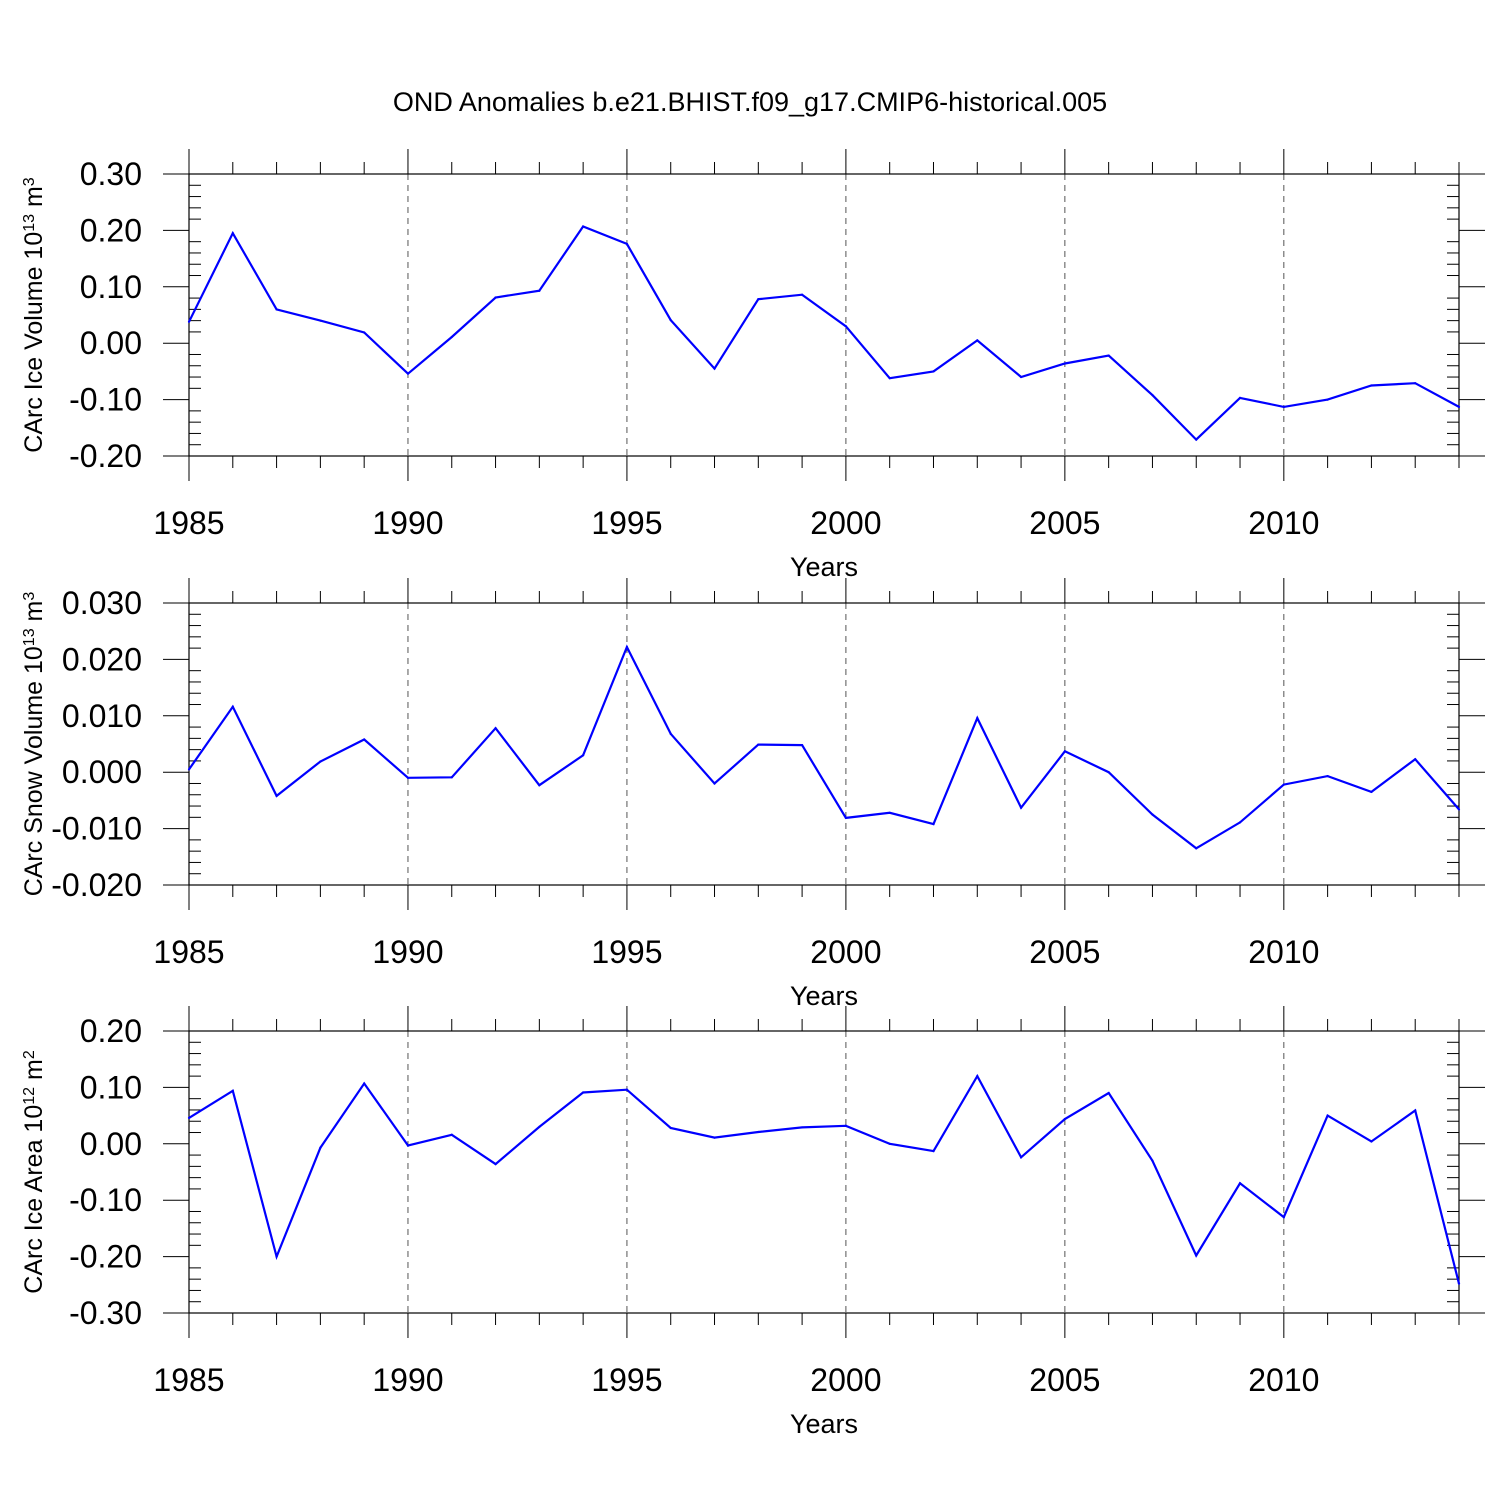 Image resolution: width=1500 pixels, height=1500 pixels. What do you see at coordinates (111, 1144) in the screenshot?
I see `y-tick-label: 0.00` at bounding box center [111, 1144].